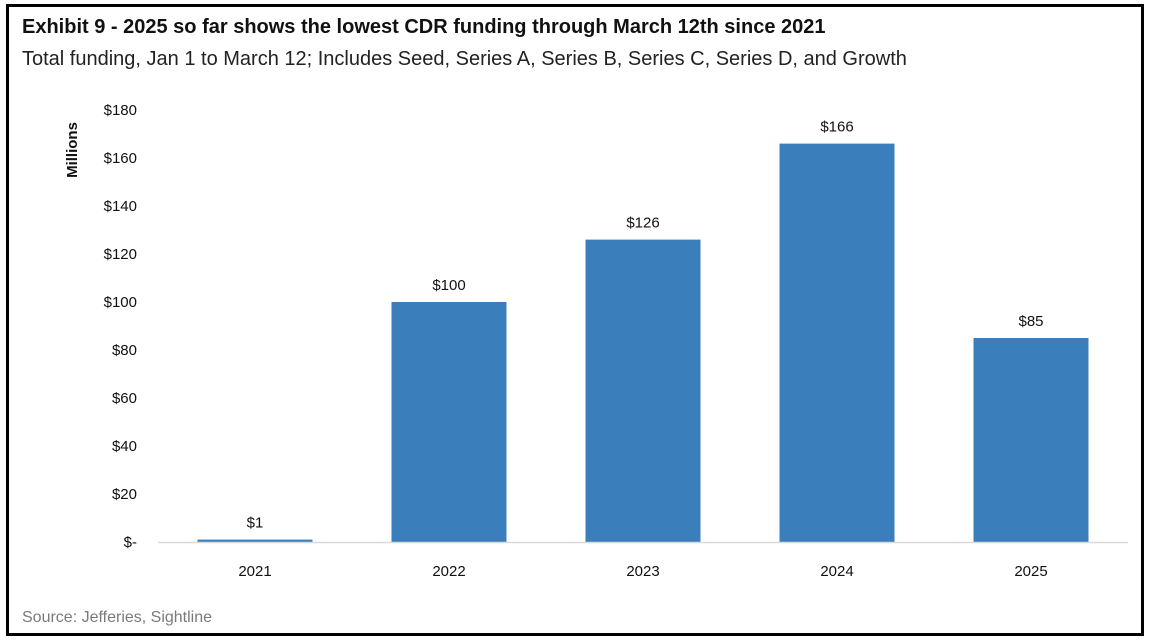  I want to click on y-tick-label: $100, so click(120, 302).